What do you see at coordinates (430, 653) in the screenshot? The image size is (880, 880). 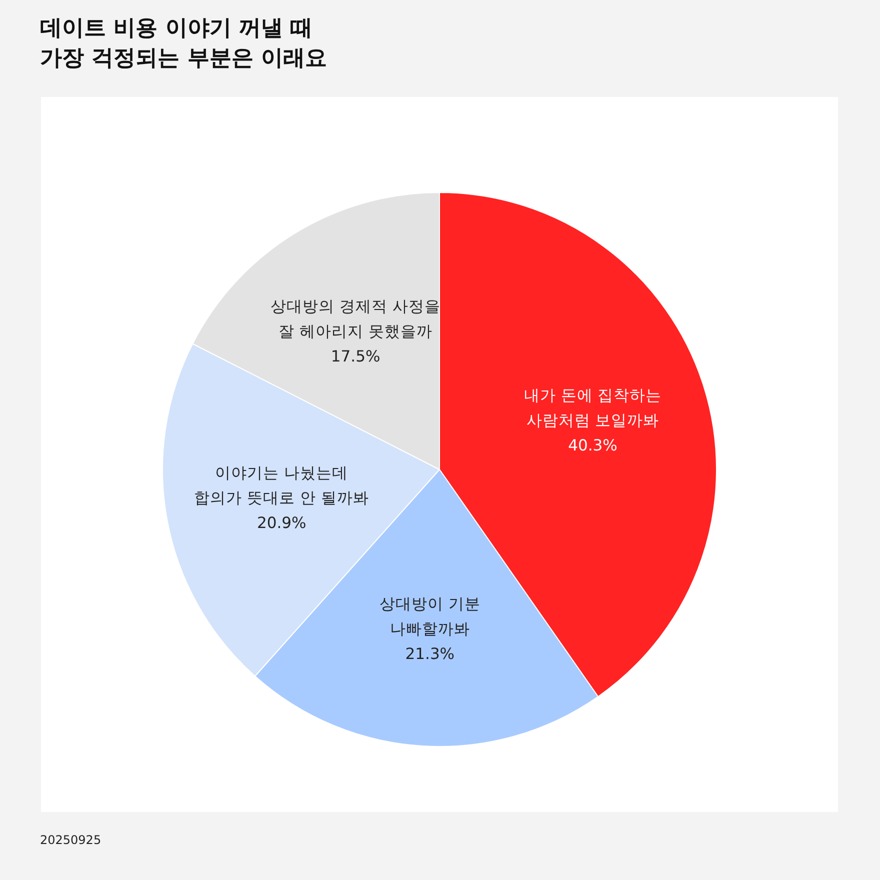 I see `data-label: 21.3%` at bounding box center [430, 653].